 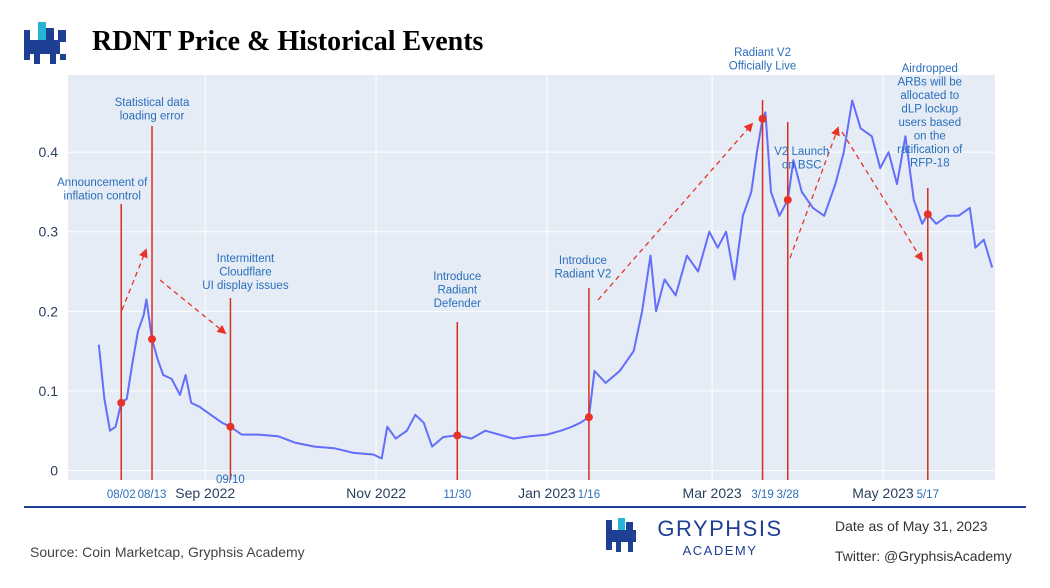 I want to click on chart-title: RDNT Price & Historical Events, so click(x=288, y=41).